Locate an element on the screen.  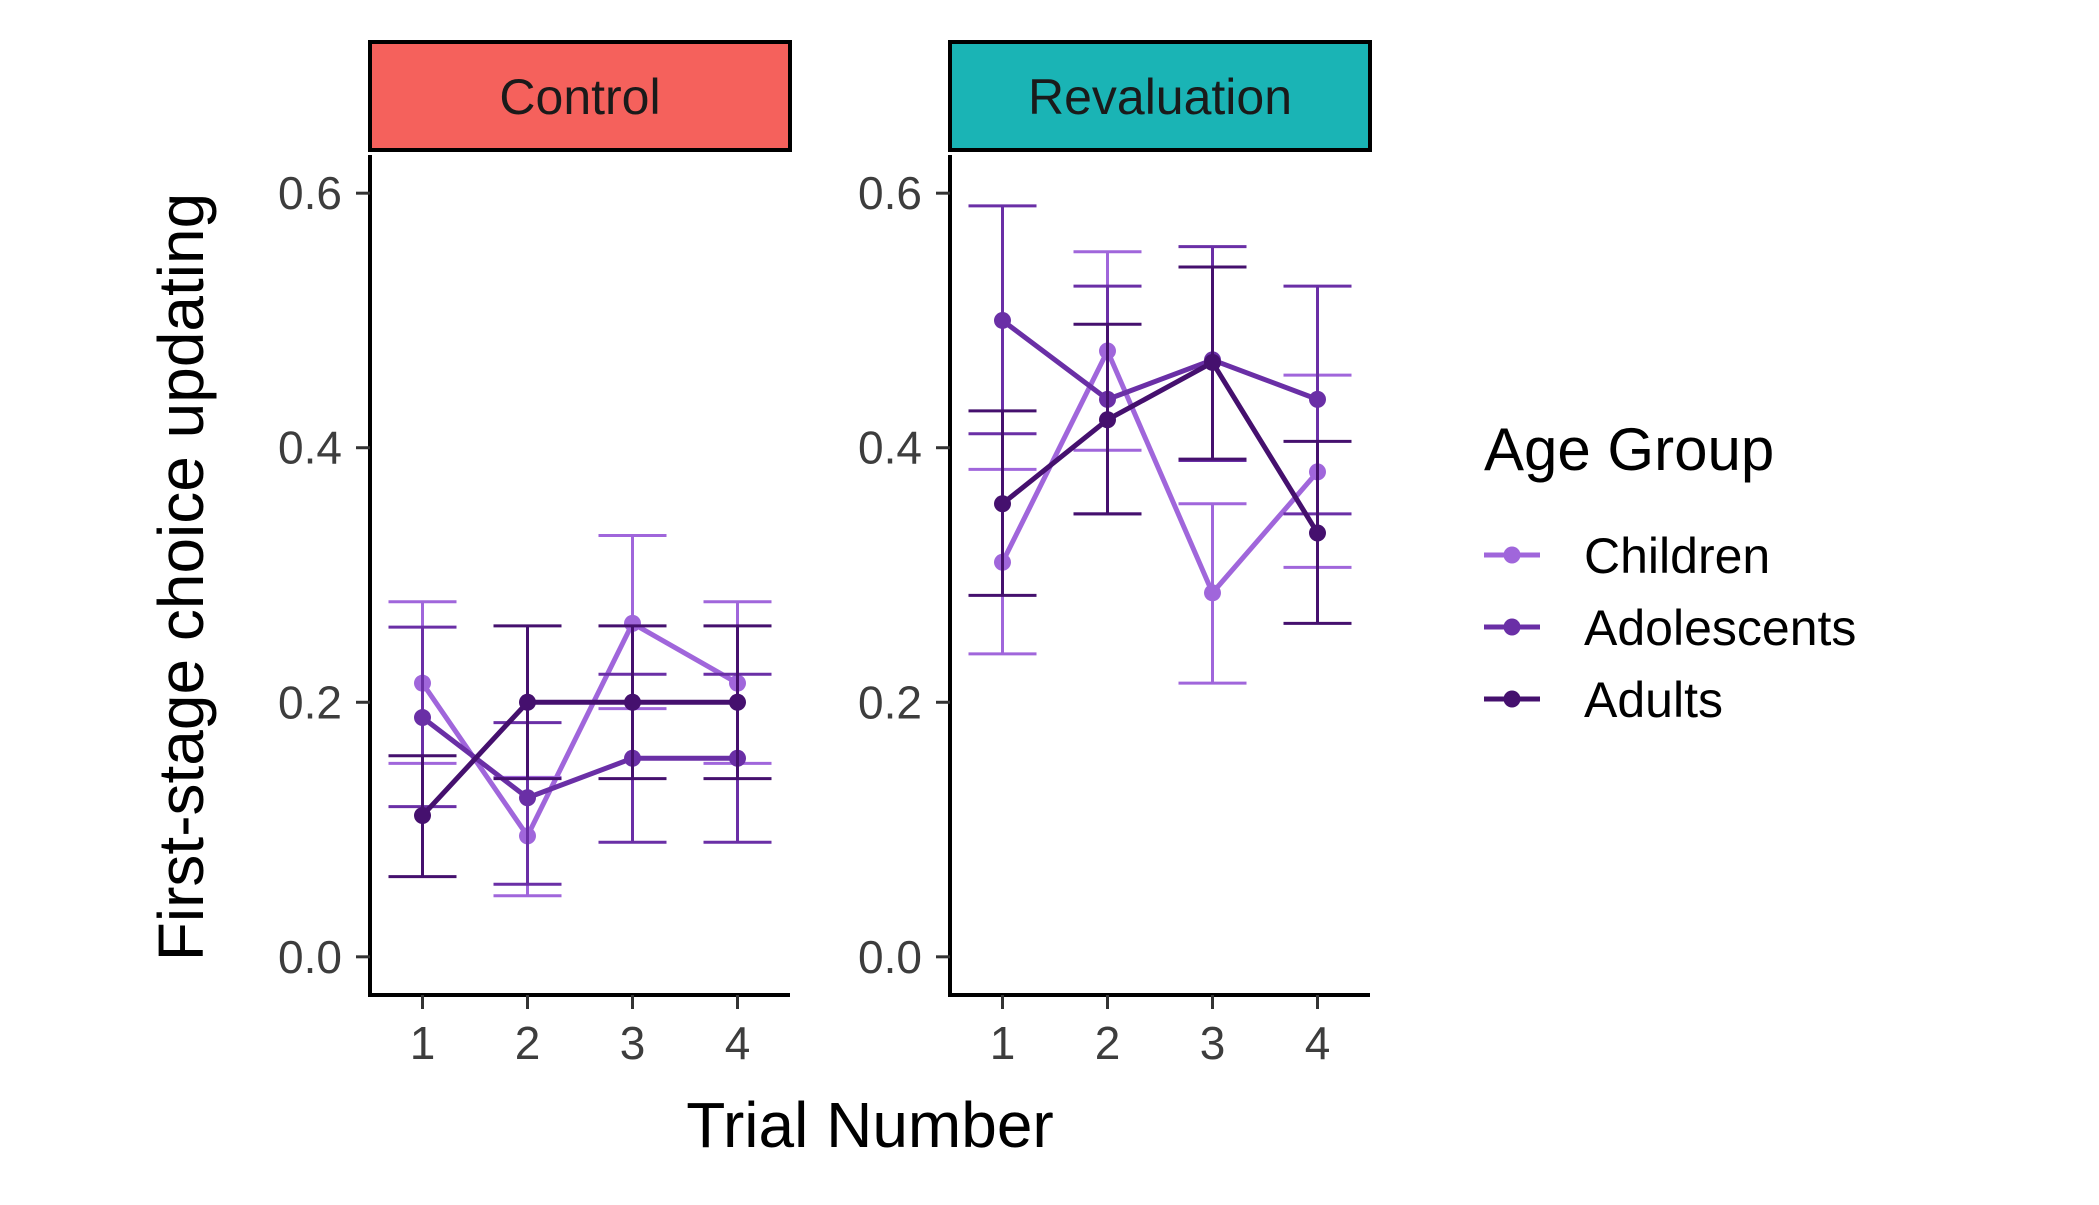
series-control-adults is located at coordinates (580, 751).